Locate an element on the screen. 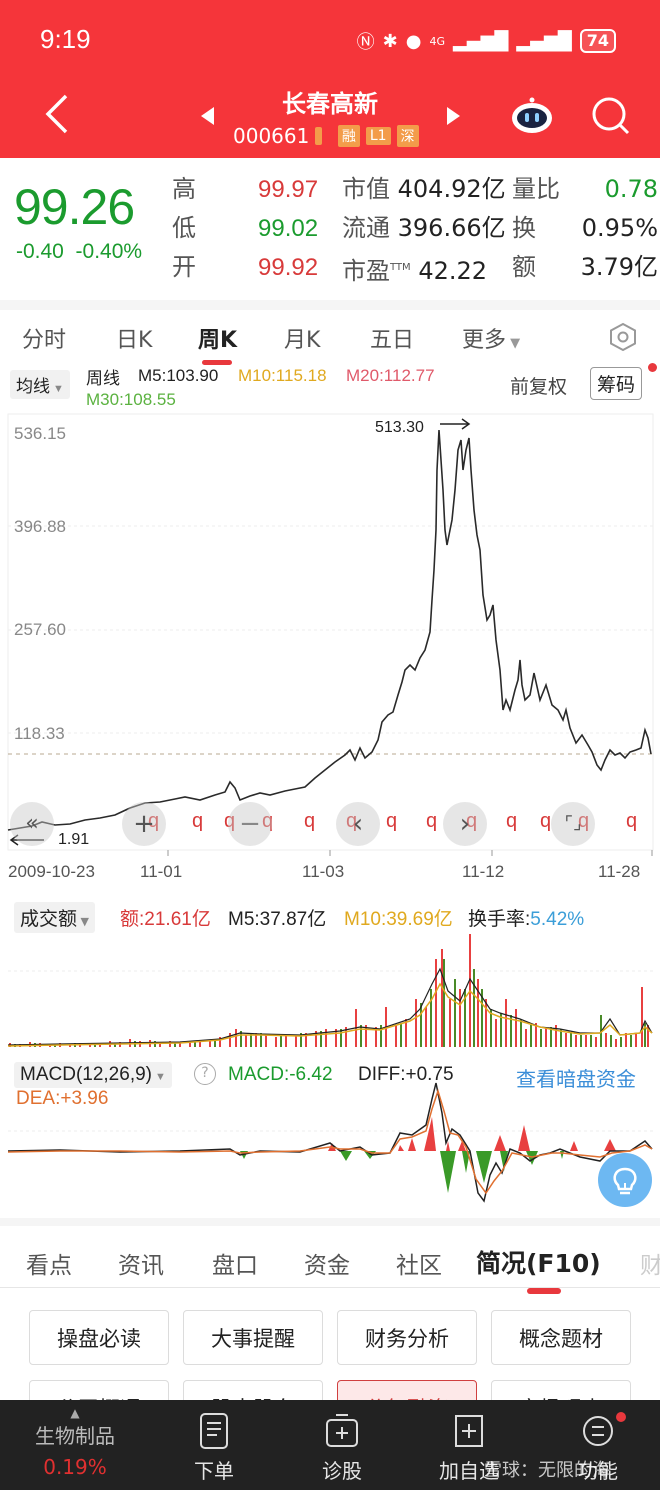  status-icons: Ⓝ ✱ ● 4G ▂▄▆█ ▂▄▆█ 74 is located at coordinates (486, 41).